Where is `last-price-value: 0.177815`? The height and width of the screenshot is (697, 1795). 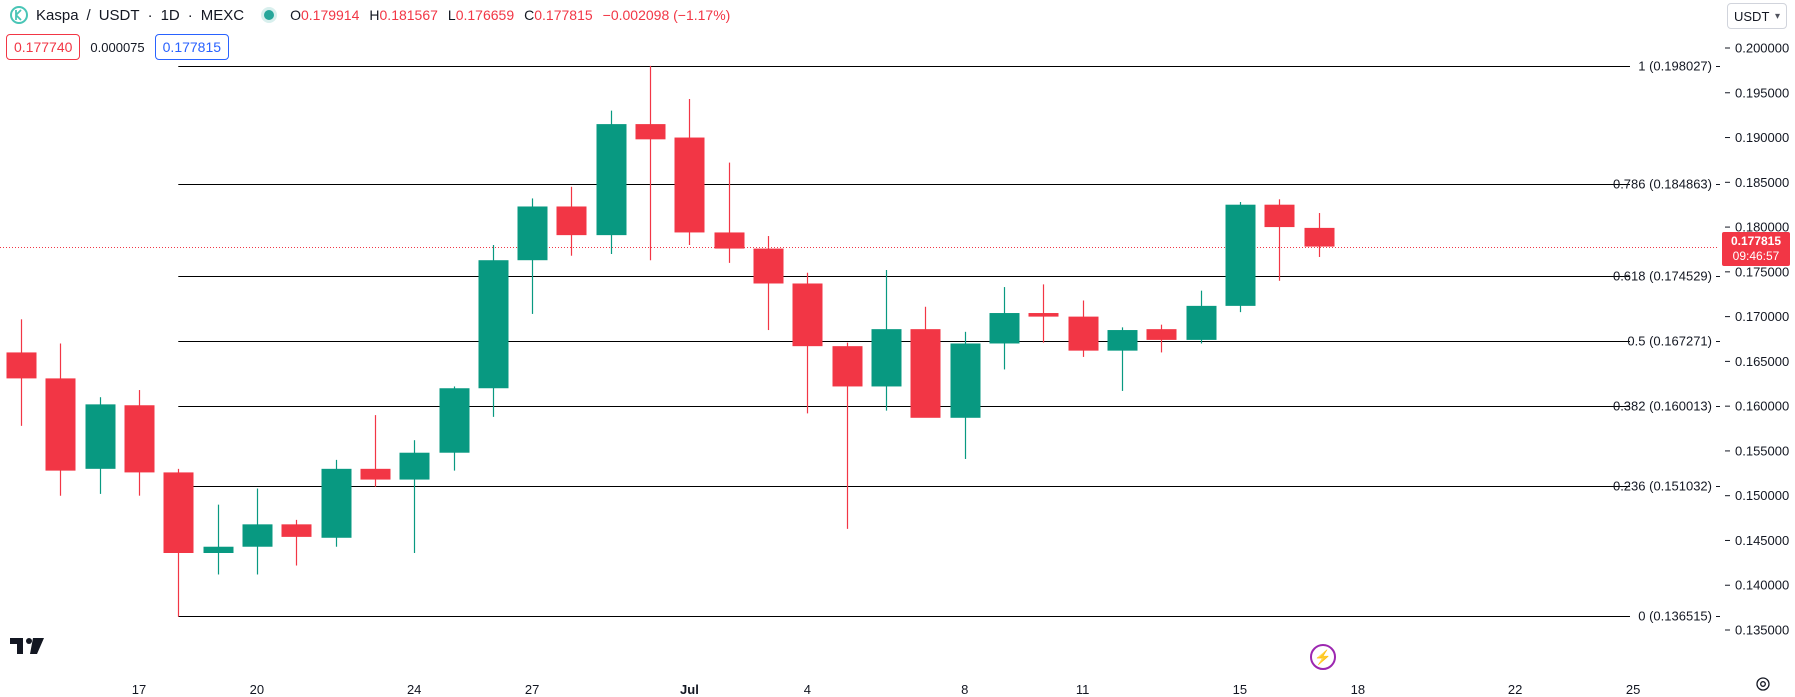 last-price-value: 0.177815 is located at coordinates (1756, 240).